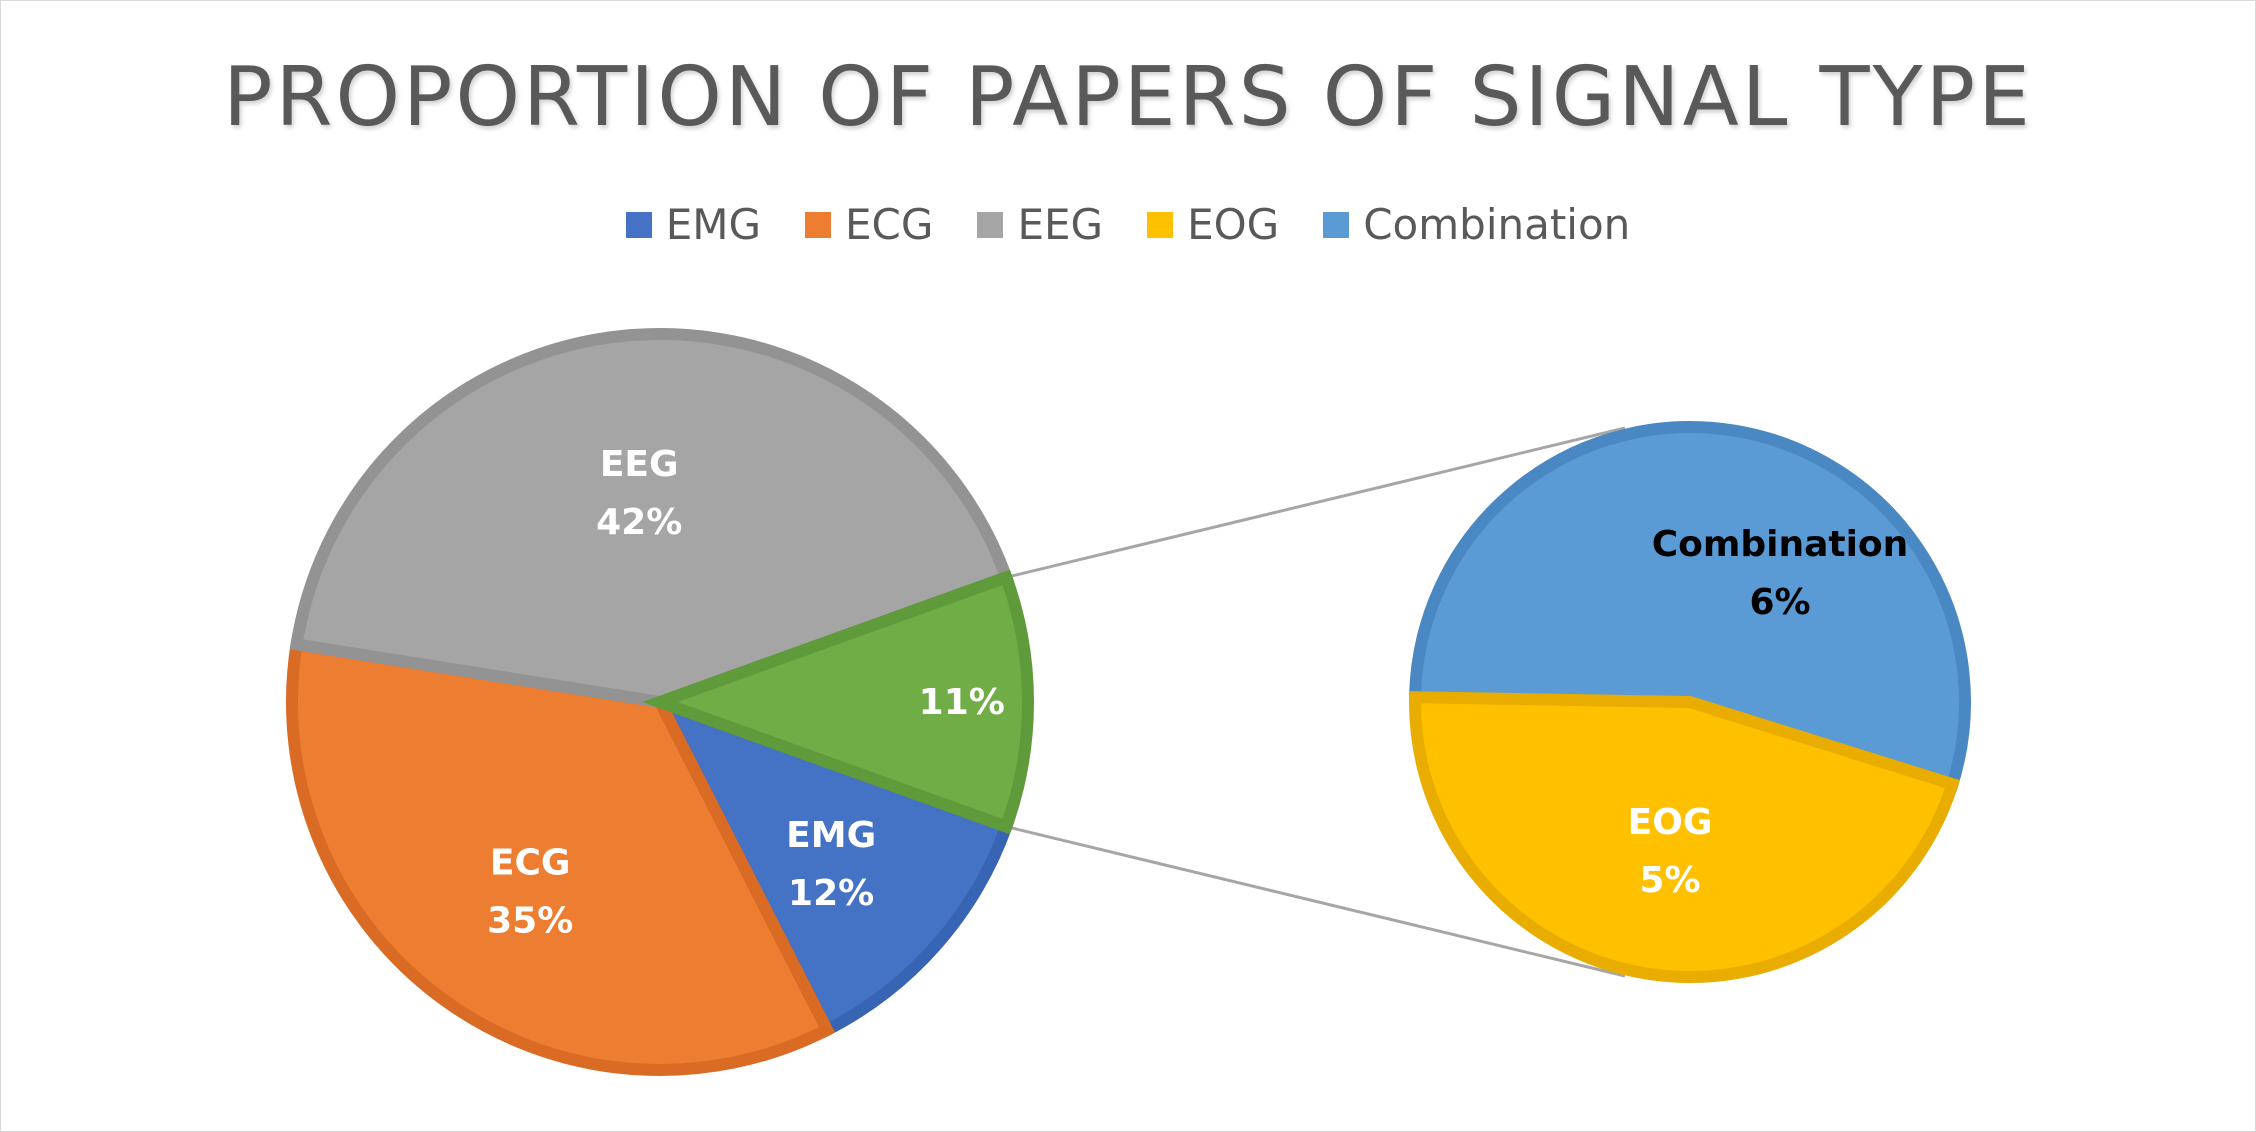 The height and width of the screenshot is (1132, 2256). Describe the element at coordinates (889, 224) in the screenshot. I see `legend-label-ecg: ECG` at that location.